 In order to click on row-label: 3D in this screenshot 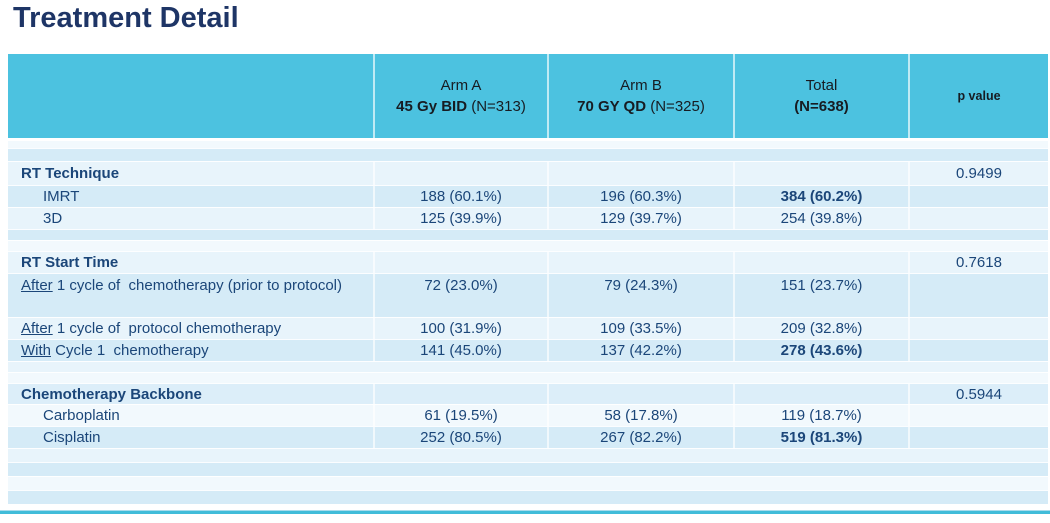, I will do `click(53, 218)`.